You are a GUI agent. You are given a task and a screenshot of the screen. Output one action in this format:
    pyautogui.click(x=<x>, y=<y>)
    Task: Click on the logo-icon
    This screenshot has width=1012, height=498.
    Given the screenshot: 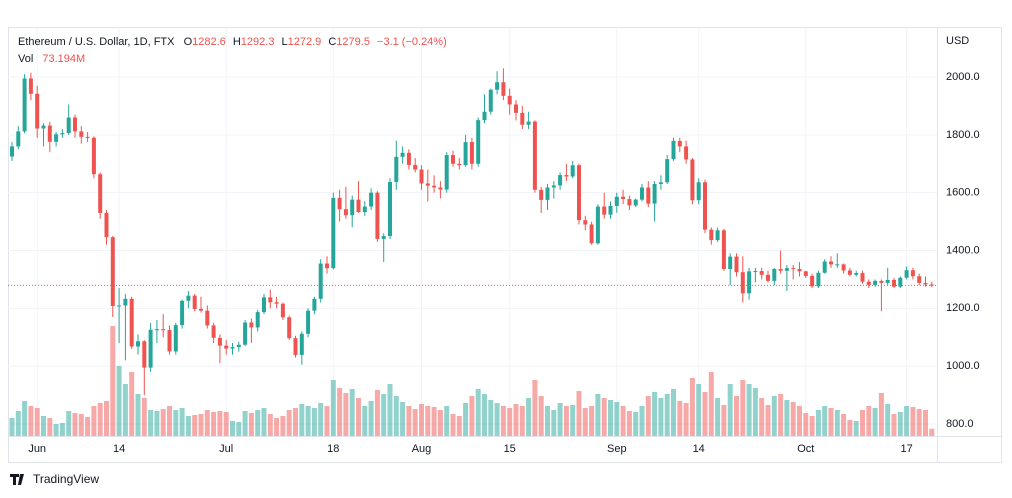 What is the action you would take?
    pyautogui.click(x=17, y=479)
    